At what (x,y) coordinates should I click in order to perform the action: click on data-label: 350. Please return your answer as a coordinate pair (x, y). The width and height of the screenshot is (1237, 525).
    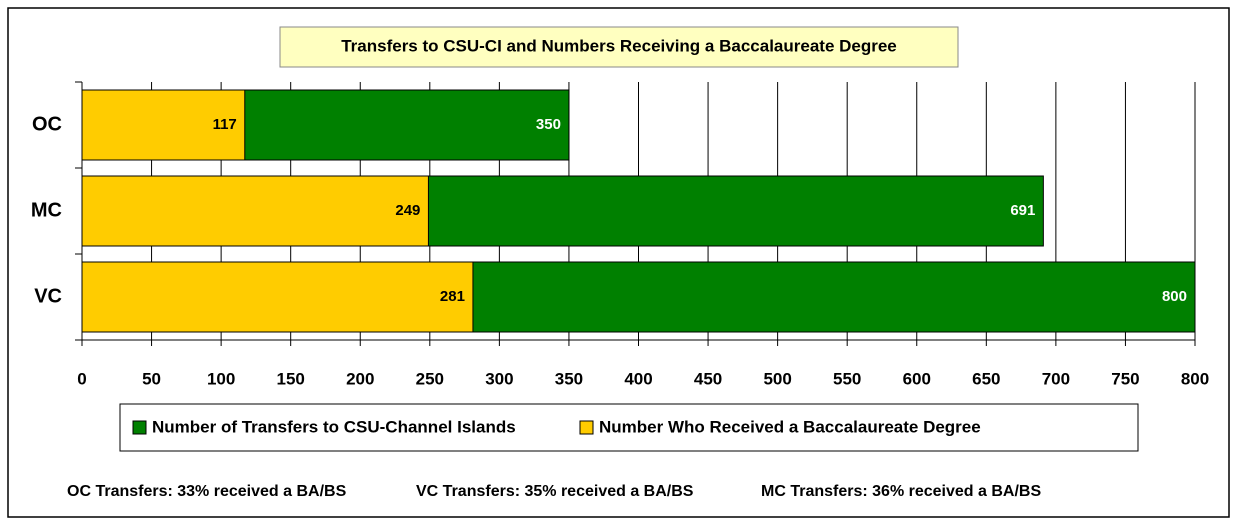
    Looking at the image, I should click on (548, 124).